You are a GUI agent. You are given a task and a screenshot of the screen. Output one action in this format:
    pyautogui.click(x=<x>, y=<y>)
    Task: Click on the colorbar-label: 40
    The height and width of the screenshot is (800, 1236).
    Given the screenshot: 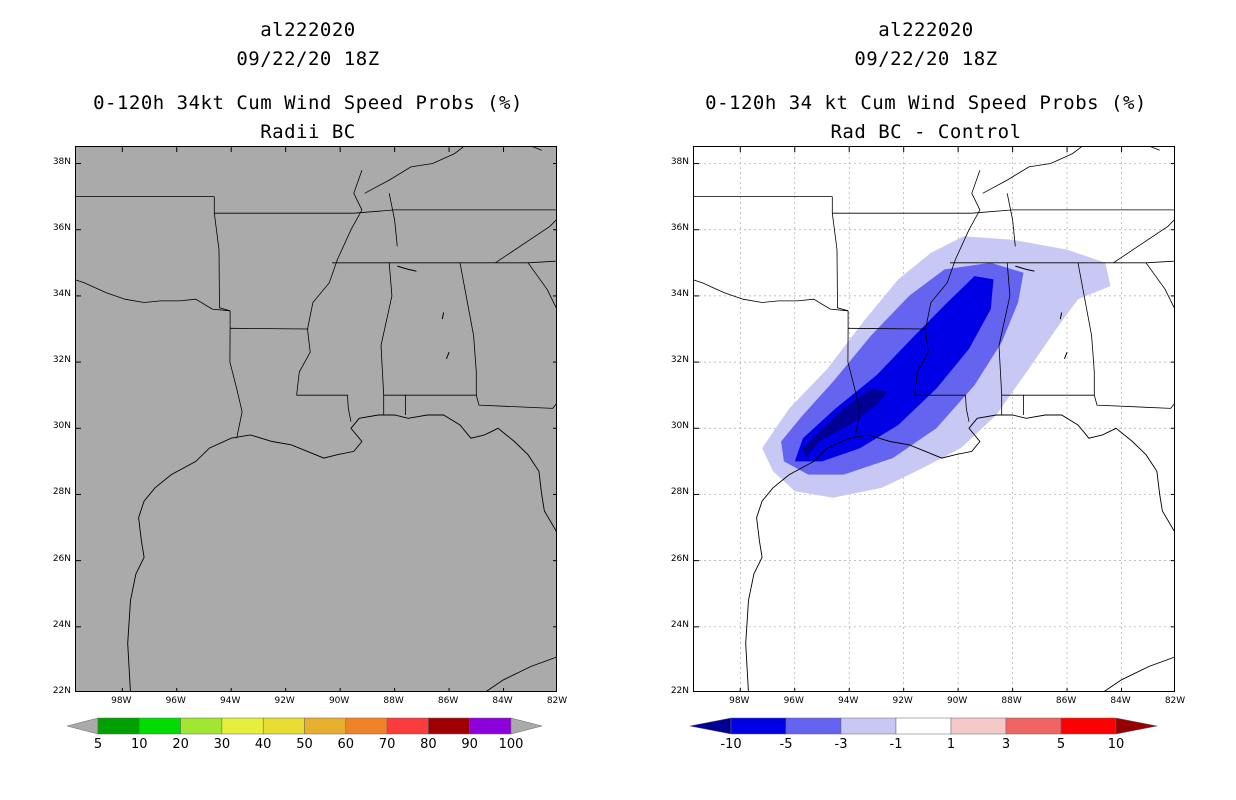 What is the action you would take?
    pyautogui.click(x=263, y=744)
    